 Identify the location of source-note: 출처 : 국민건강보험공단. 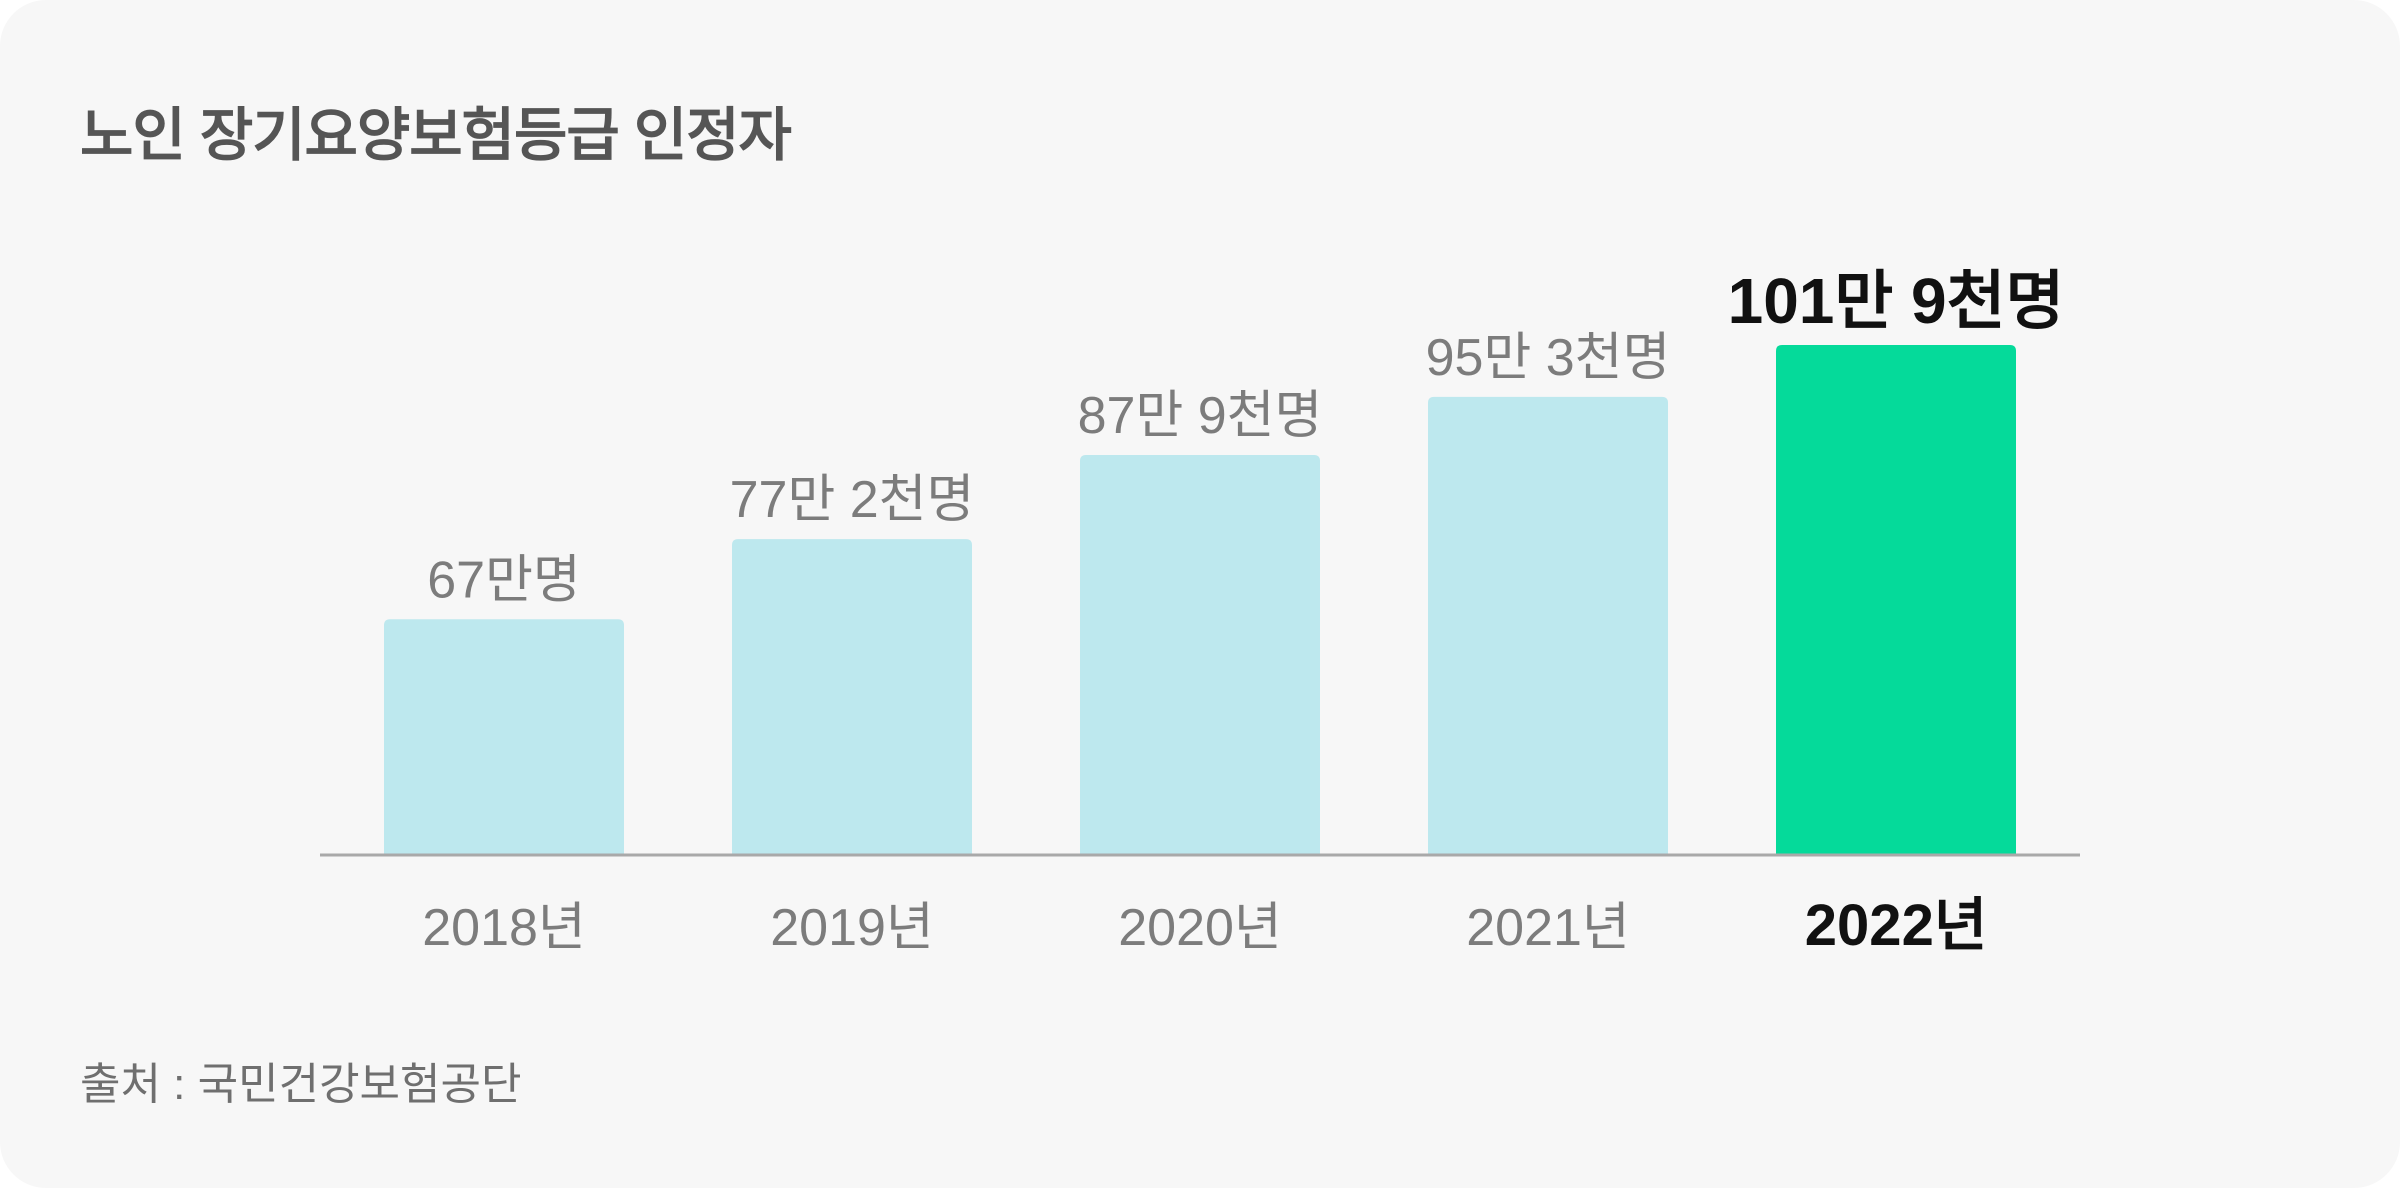
(301, 1084).